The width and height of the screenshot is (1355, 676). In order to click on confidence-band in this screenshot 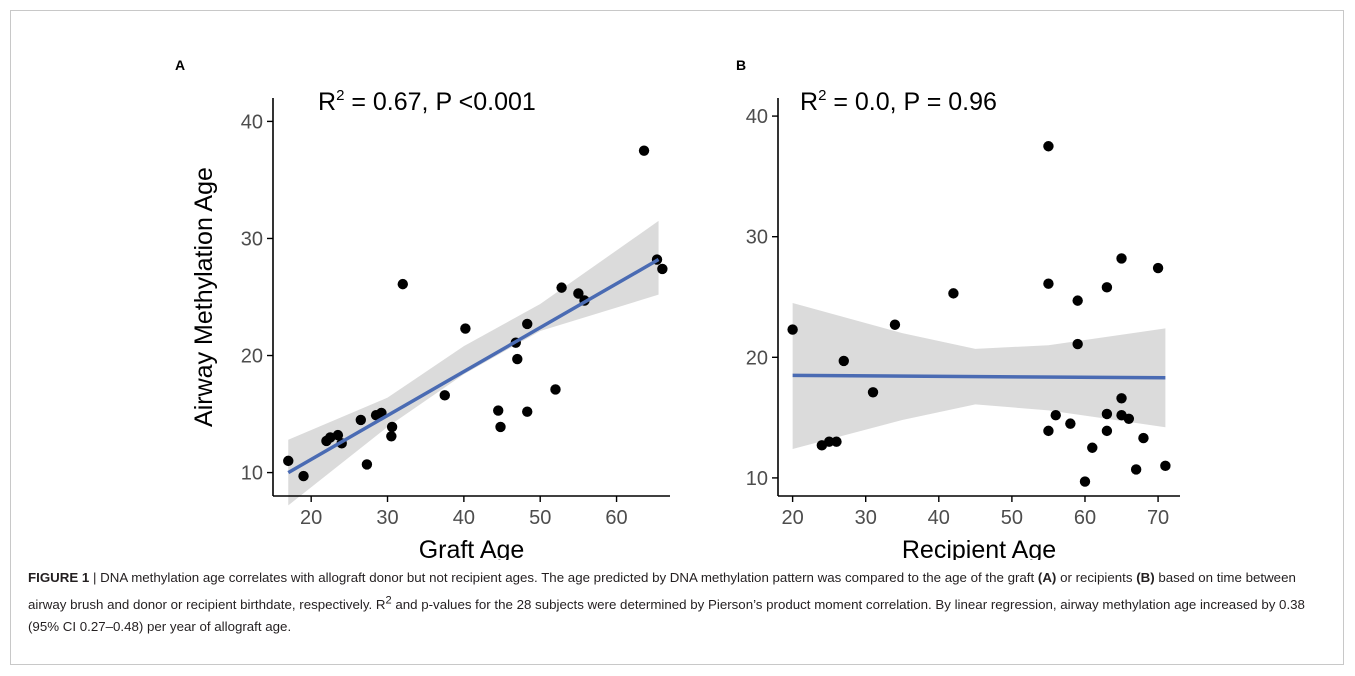, I will do `click(473, 363)`.